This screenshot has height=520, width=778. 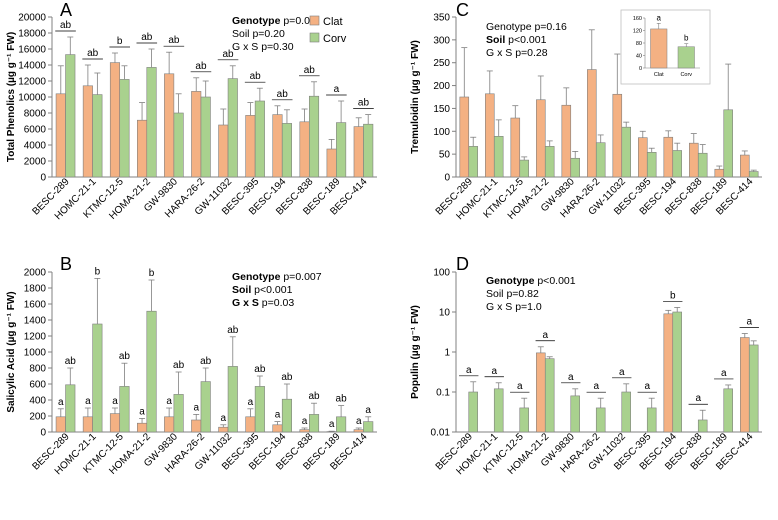 I want to click on stat-line: Soil p=0.20, so click(x=258, y=34).